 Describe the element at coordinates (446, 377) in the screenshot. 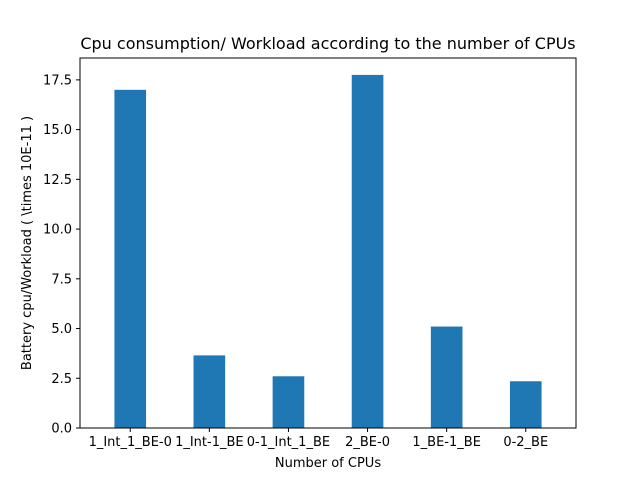

I see `bar-1_BE-1_BE` at that location.